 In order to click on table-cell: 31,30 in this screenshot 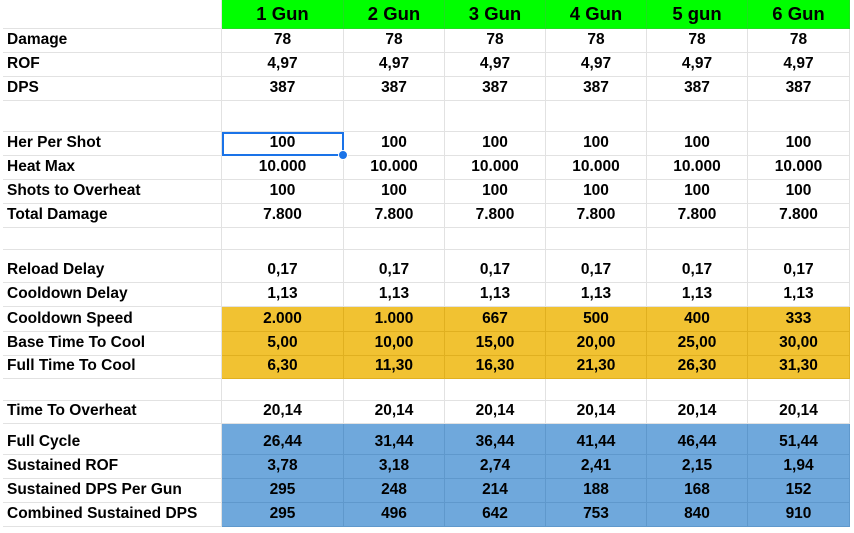, I will do `click(799, 367)`.